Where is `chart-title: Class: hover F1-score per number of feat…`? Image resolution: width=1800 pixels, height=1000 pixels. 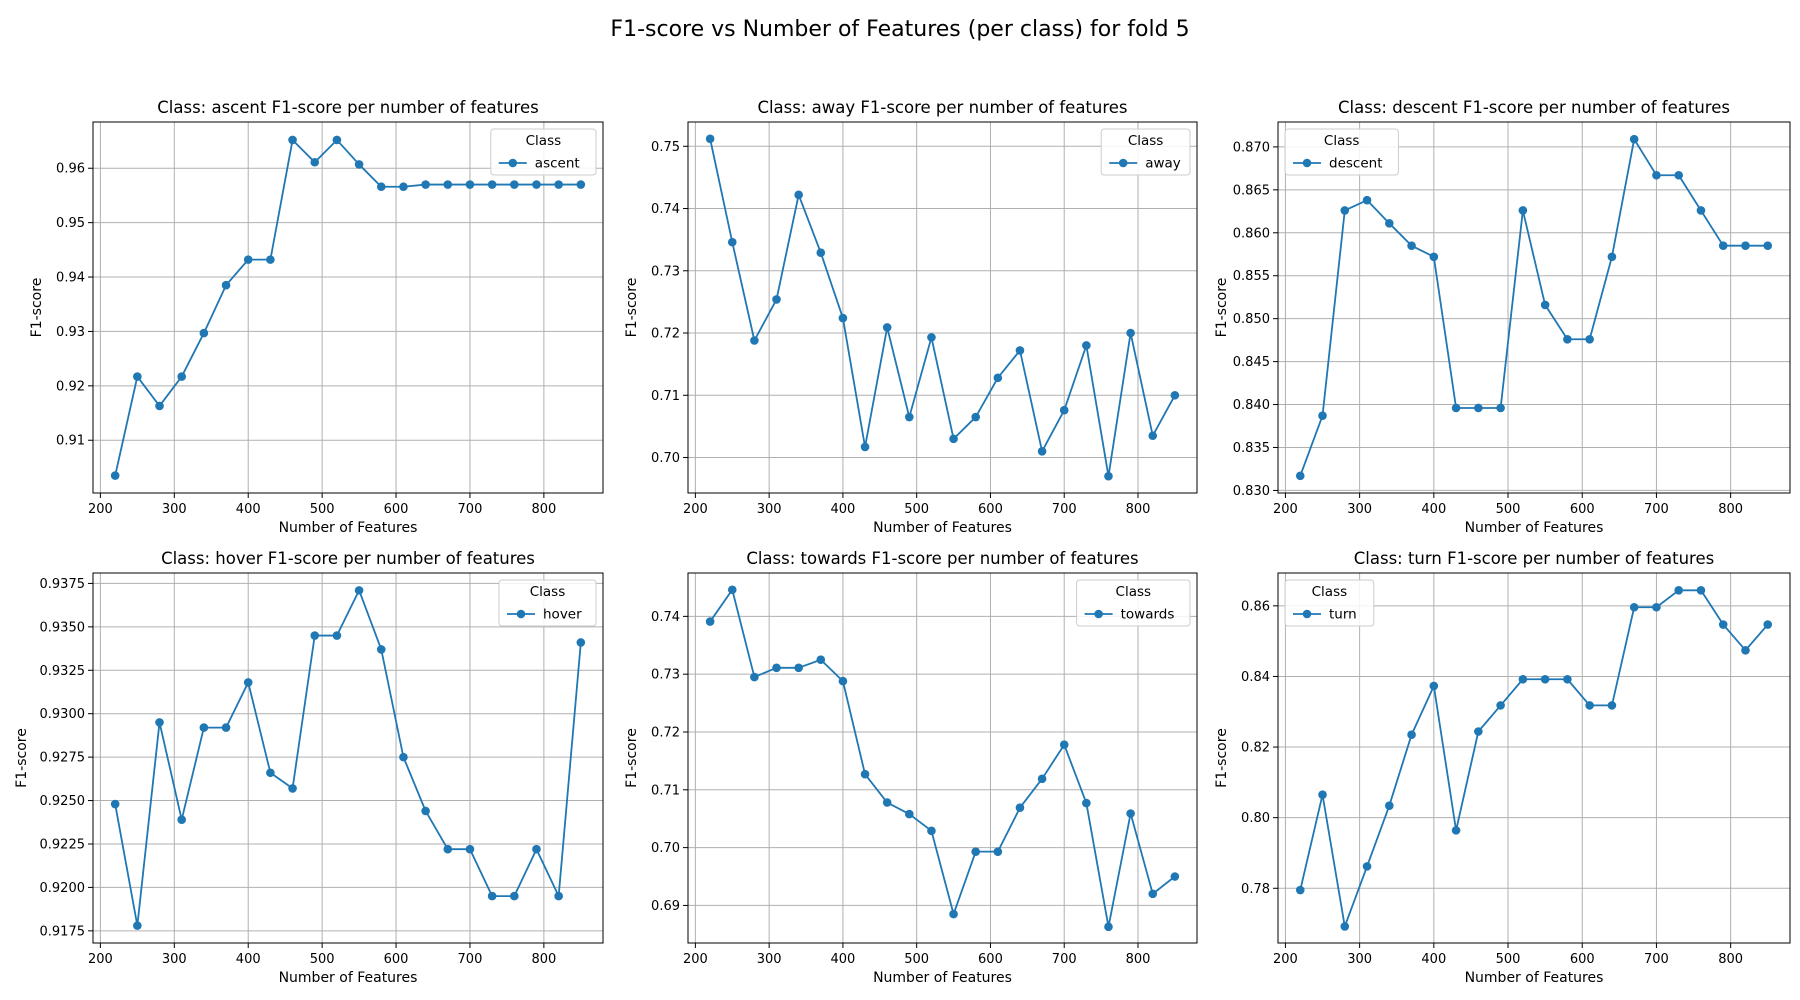 chart-title: Class: hover F1-score per number of feat… is located at coordinates (348, 558).